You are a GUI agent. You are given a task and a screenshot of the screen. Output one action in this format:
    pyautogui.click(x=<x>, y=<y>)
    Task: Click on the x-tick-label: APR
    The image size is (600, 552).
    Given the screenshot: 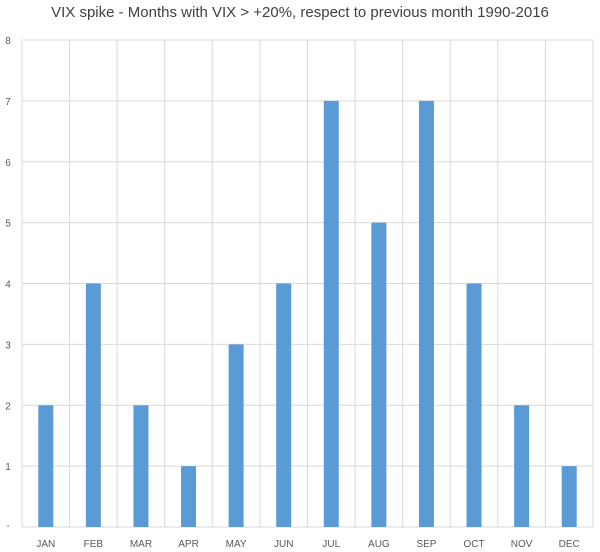 What is the action you would take?
    pyautogui.click(x=188, y=544)
    